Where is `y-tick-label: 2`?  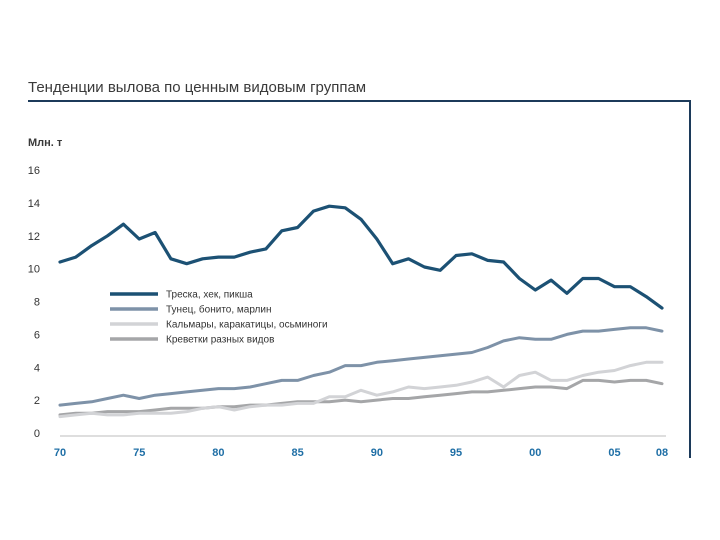 y-tick-label: 2 is located at coordinates (37, 401).